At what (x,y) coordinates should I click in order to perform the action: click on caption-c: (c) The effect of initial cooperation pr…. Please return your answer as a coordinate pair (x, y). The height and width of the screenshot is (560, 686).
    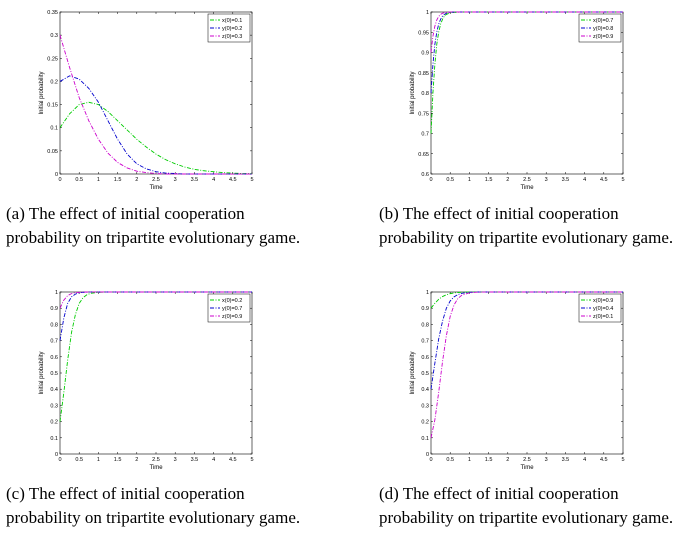
    Looking at the image, I should click on (153, 505).